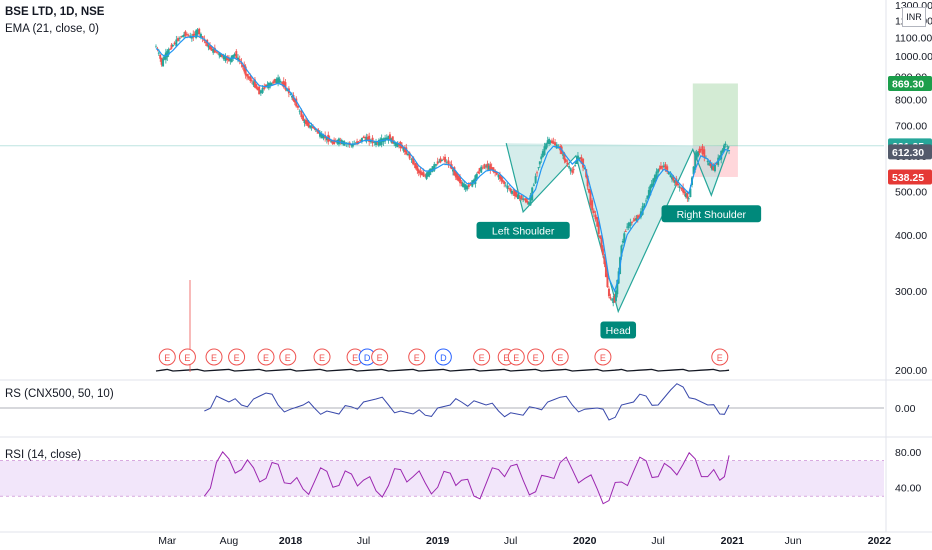 This screenshot has width=932, height=550. What do you see at coordinates (712, 215) in the screenshot?
I see `right-shoulder-label: Right Shoulder` at bounding box center [712, 215].